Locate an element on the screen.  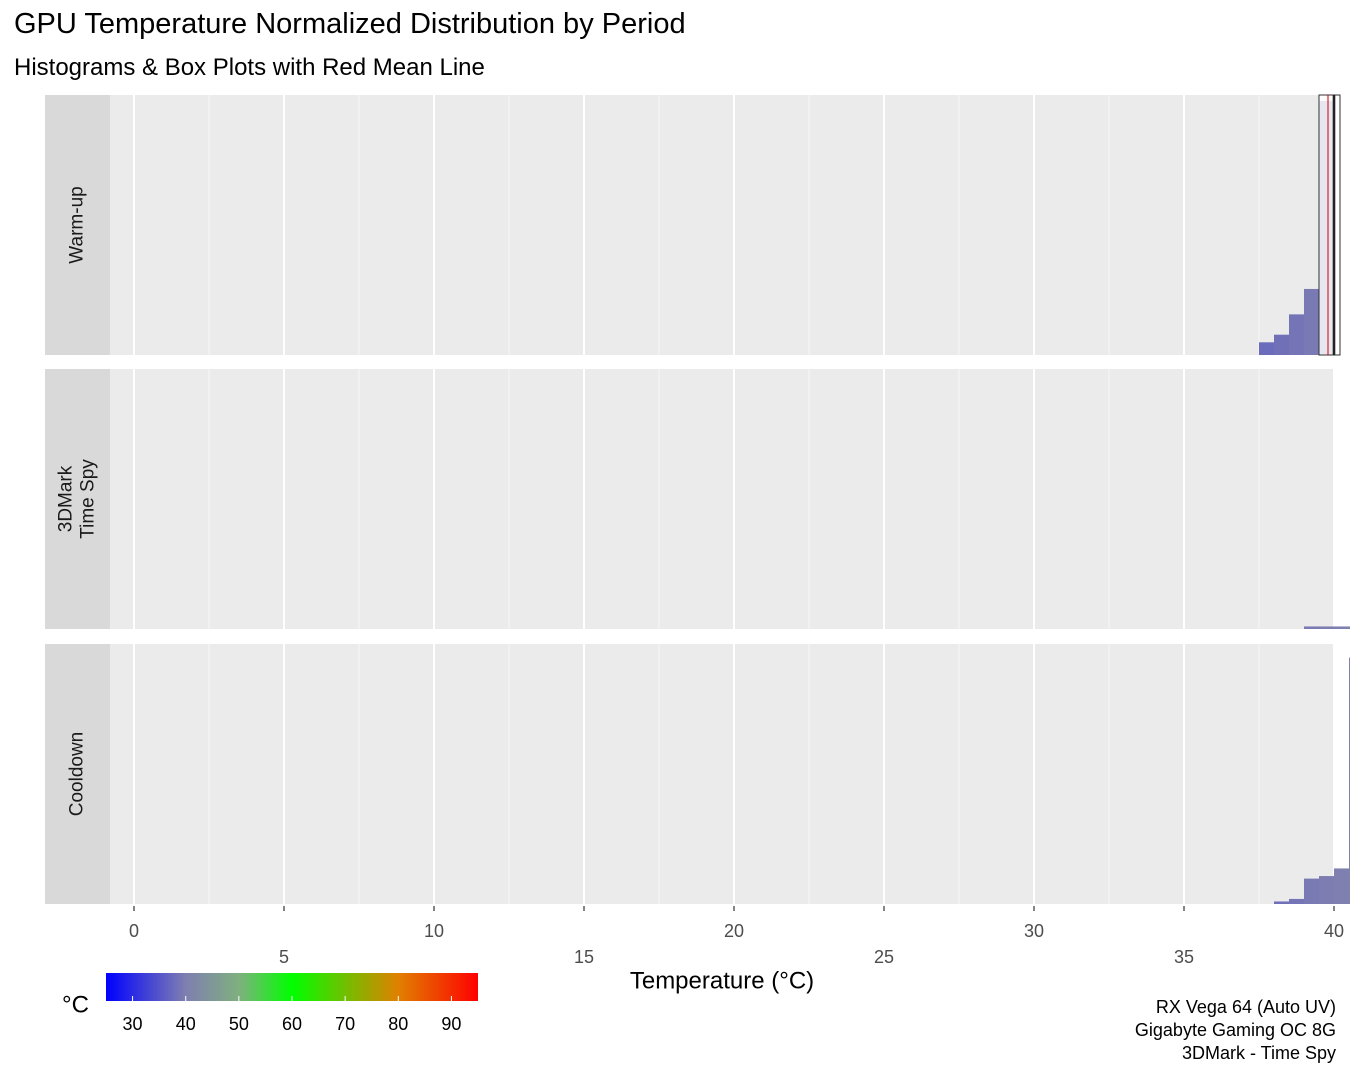
x-tick-label: 15 is located at coordinates (584, 957).